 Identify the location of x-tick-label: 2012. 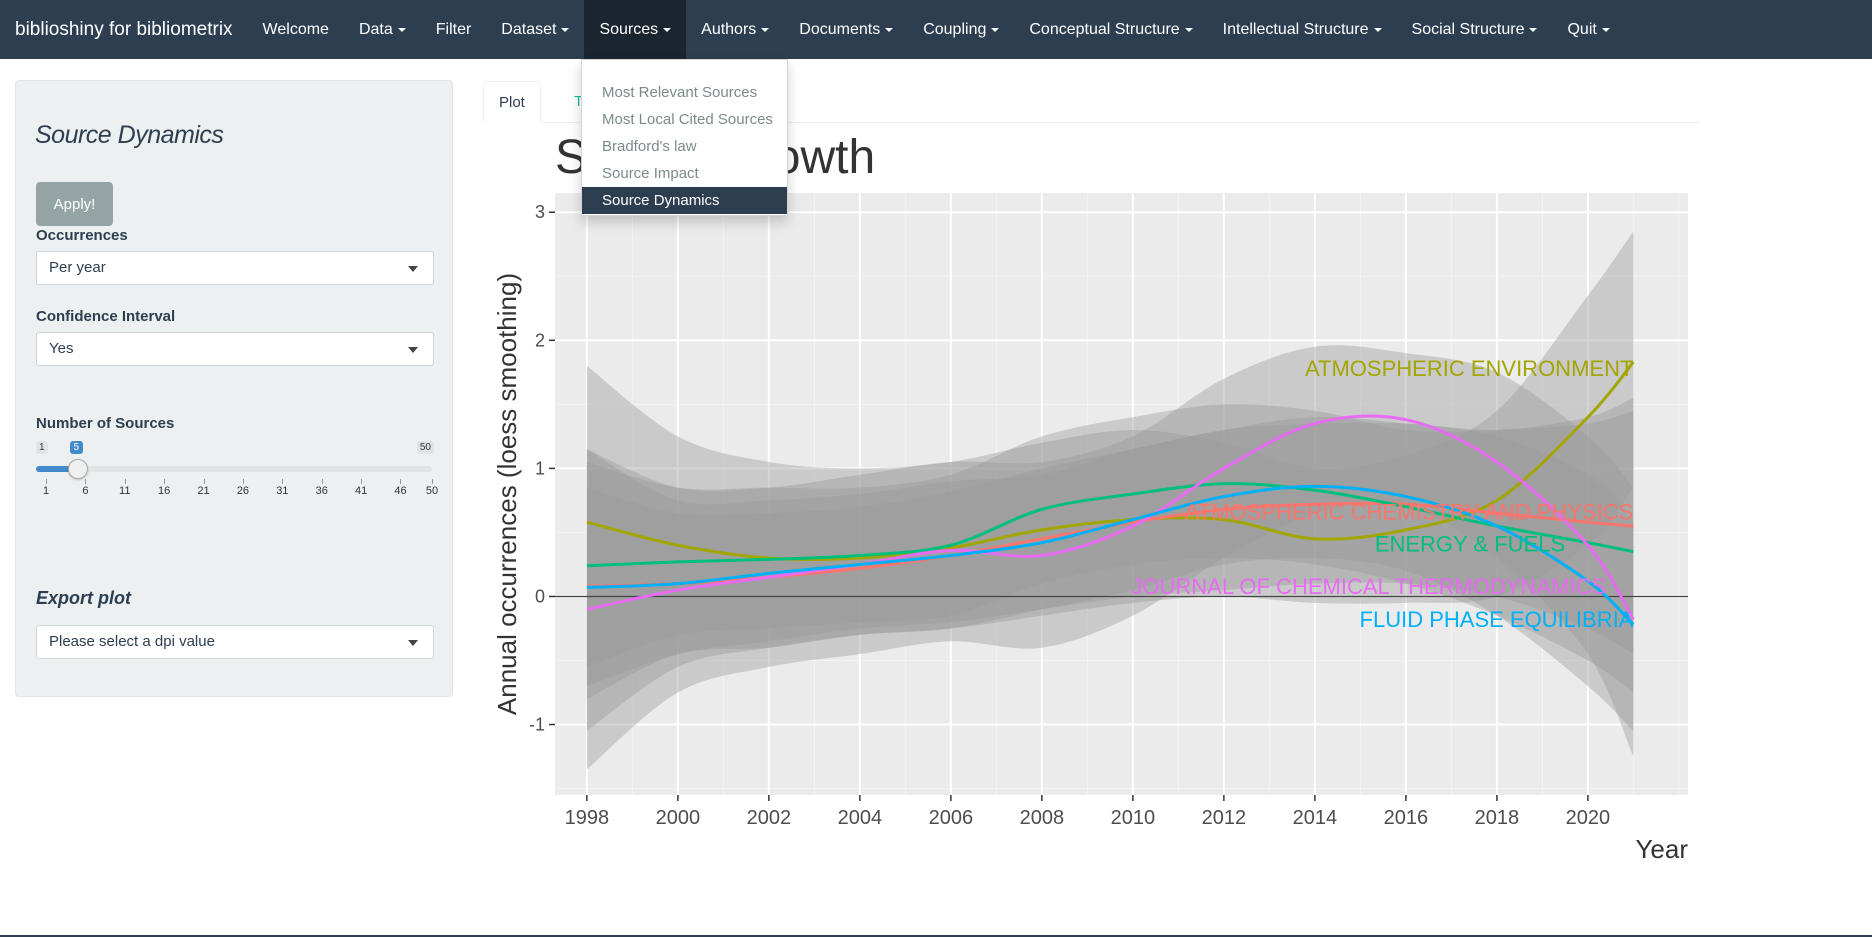
(1224, 818).